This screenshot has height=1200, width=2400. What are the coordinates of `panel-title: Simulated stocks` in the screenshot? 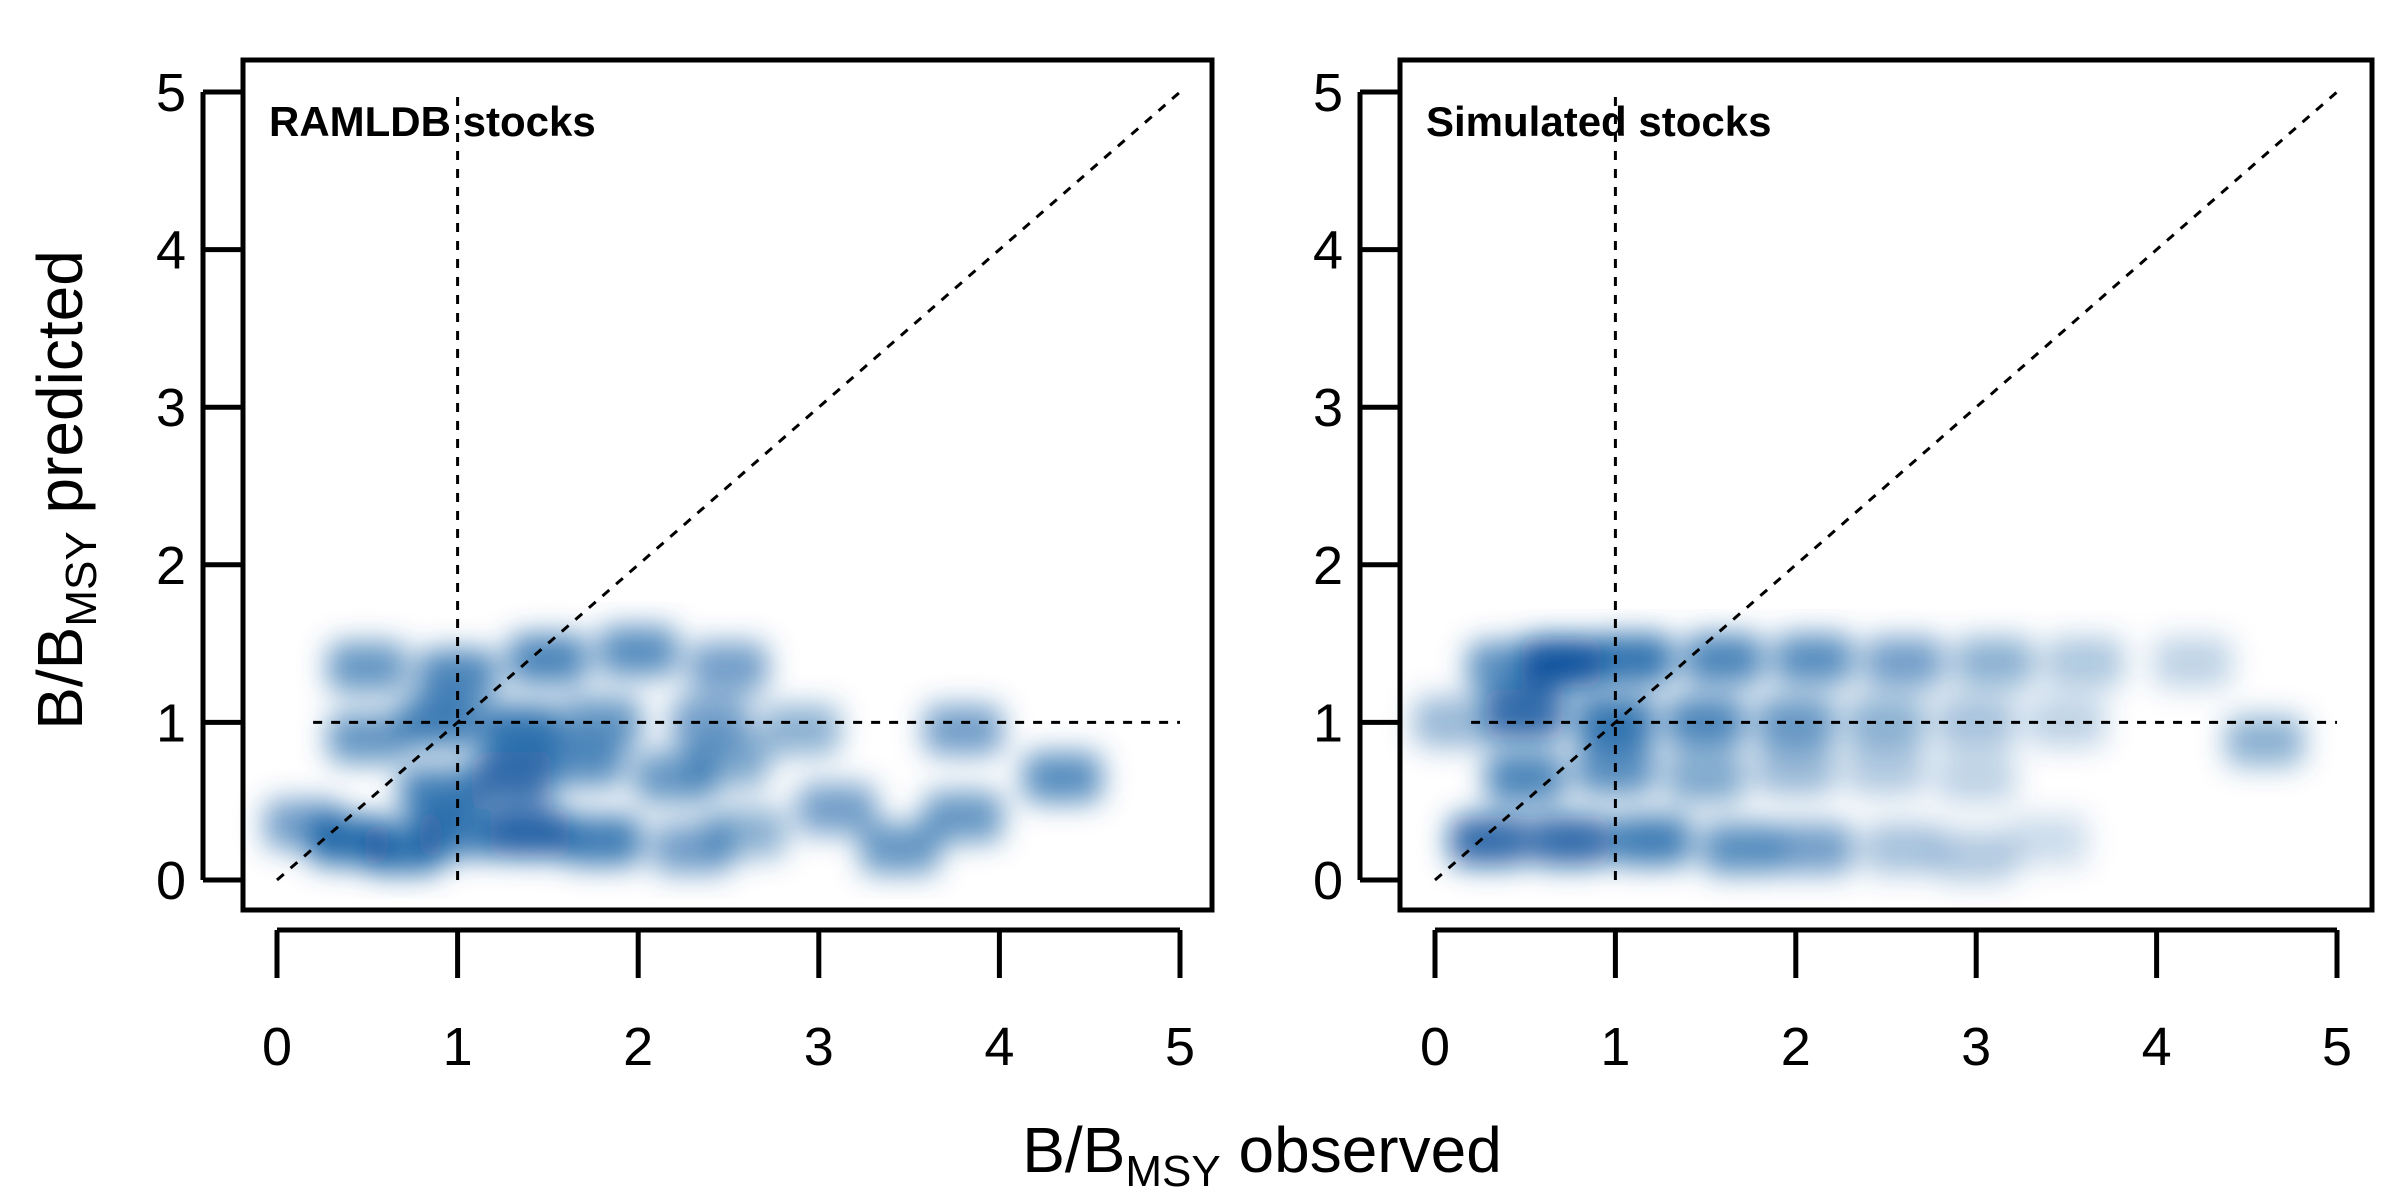 It's located at (1598, 121).